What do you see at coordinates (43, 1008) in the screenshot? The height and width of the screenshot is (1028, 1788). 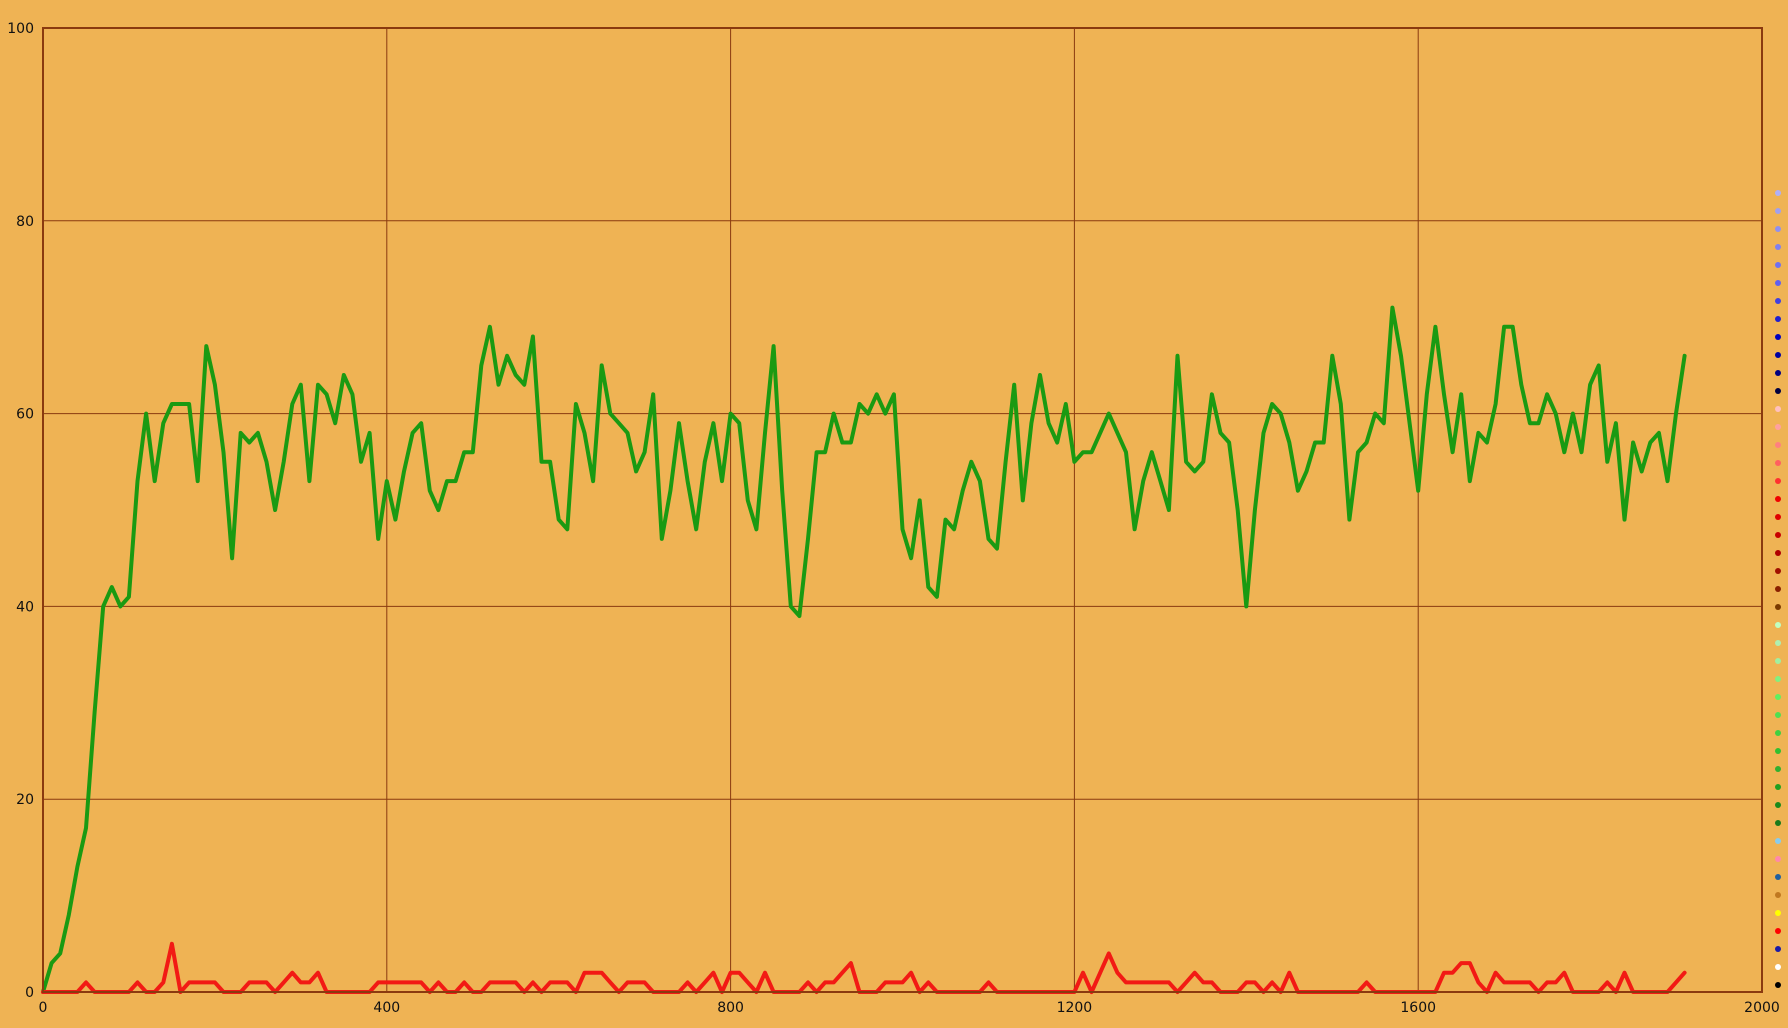 I see `x-tick-label: 0` at bounding box center [43, 1008].